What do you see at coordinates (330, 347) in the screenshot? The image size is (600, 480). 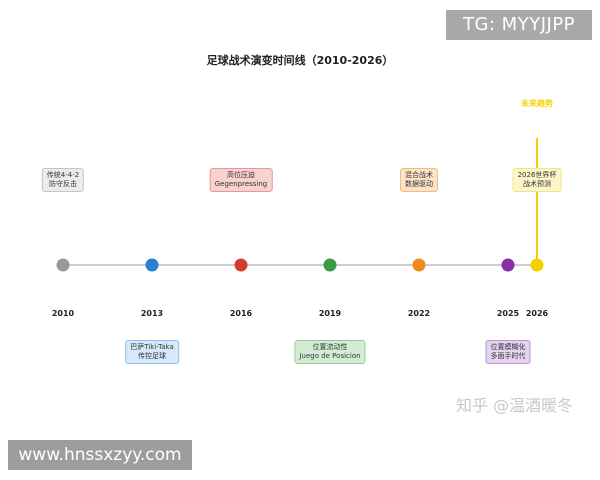 I see `event-title: 位置流动性` at bounding box center [330, 347].